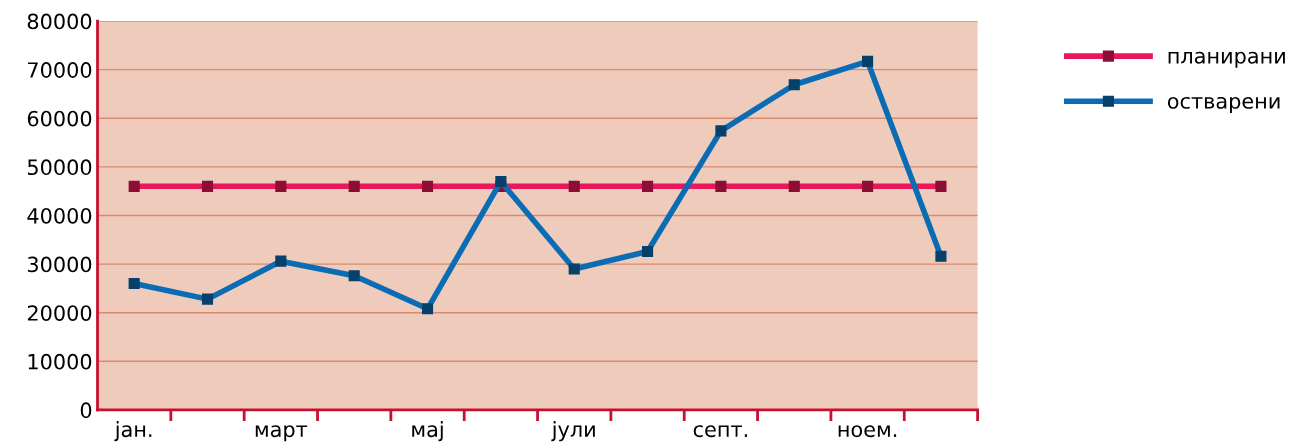 Image resolution: width=1300 pixels, height=448 pixels. What do you see at coordinates (720, 431) in the screenshot?
I see `x-tick-label: септ.` at bounding box center [720, 431].